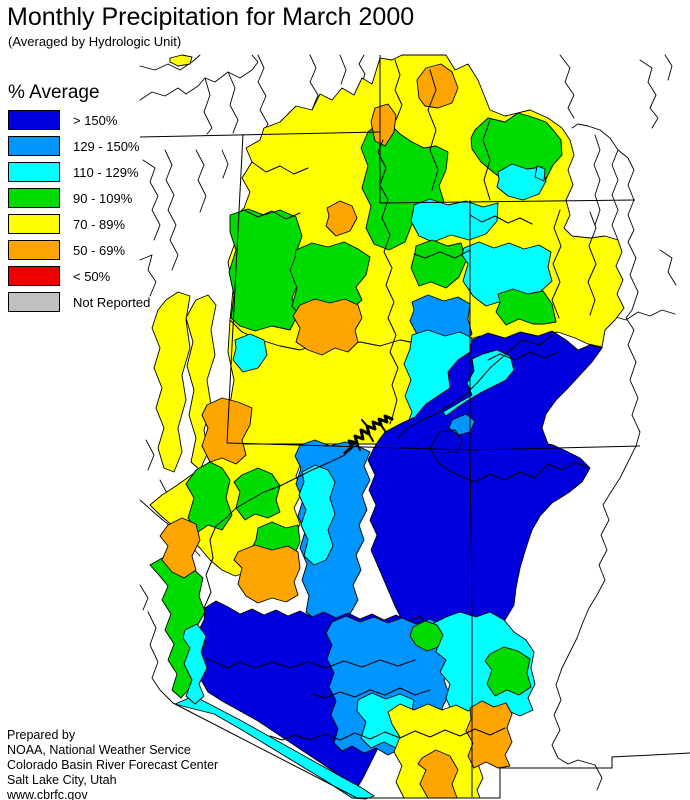  What do you see at coordinates (106, 172) in the screenshot?
I see `legend-item-label: 110 - 129%` at bounding box center [106, 172].